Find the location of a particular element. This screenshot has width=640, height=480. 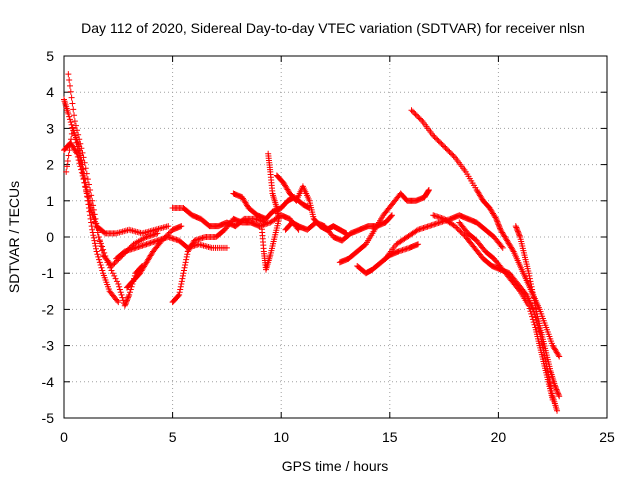

y-tick-label: 3 is located at coordinates (50, 128).